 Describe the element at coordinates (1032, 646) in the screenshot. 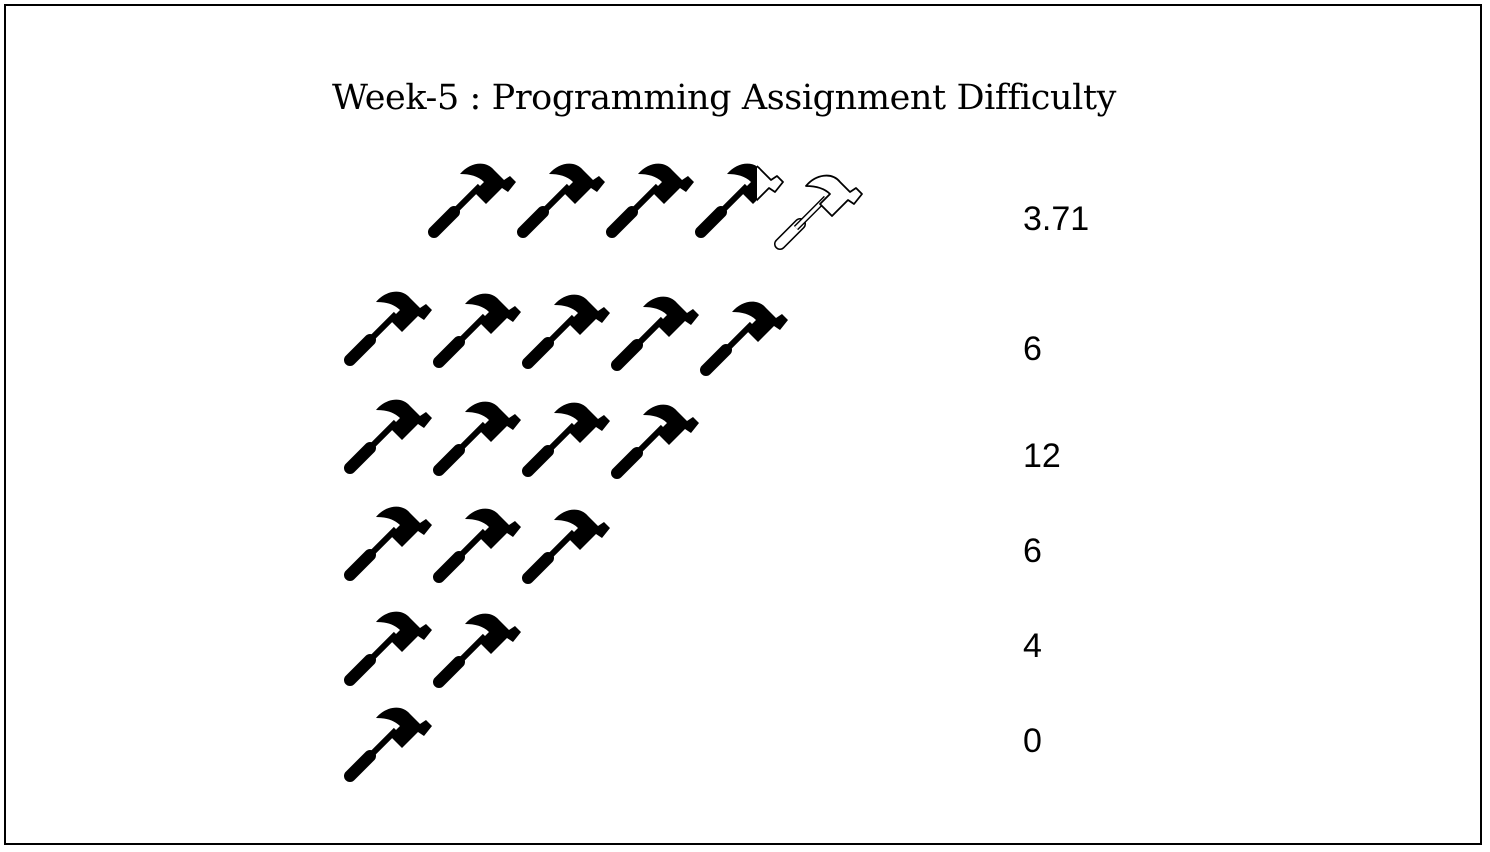

I see `row-value-label: 4` at that location.